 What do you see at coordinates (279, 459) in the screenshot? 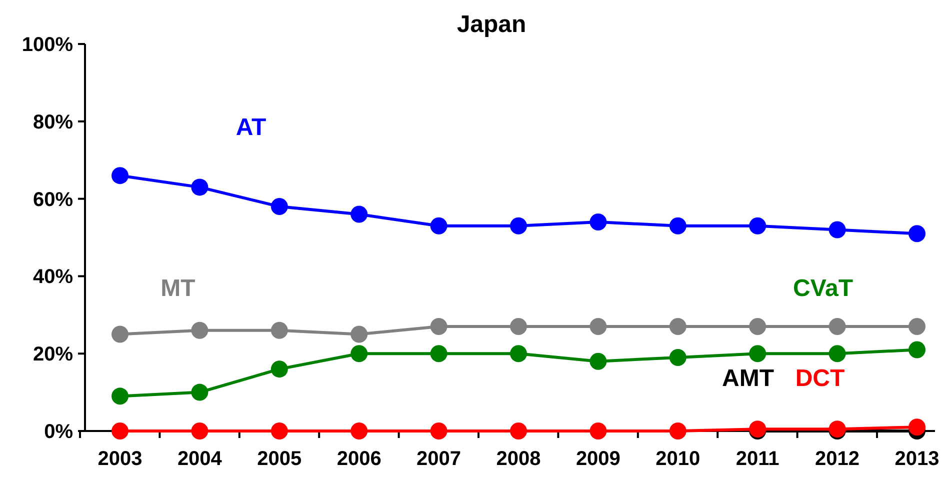
I see `x-tick-label: 2005` at bounding box center [279, 459].